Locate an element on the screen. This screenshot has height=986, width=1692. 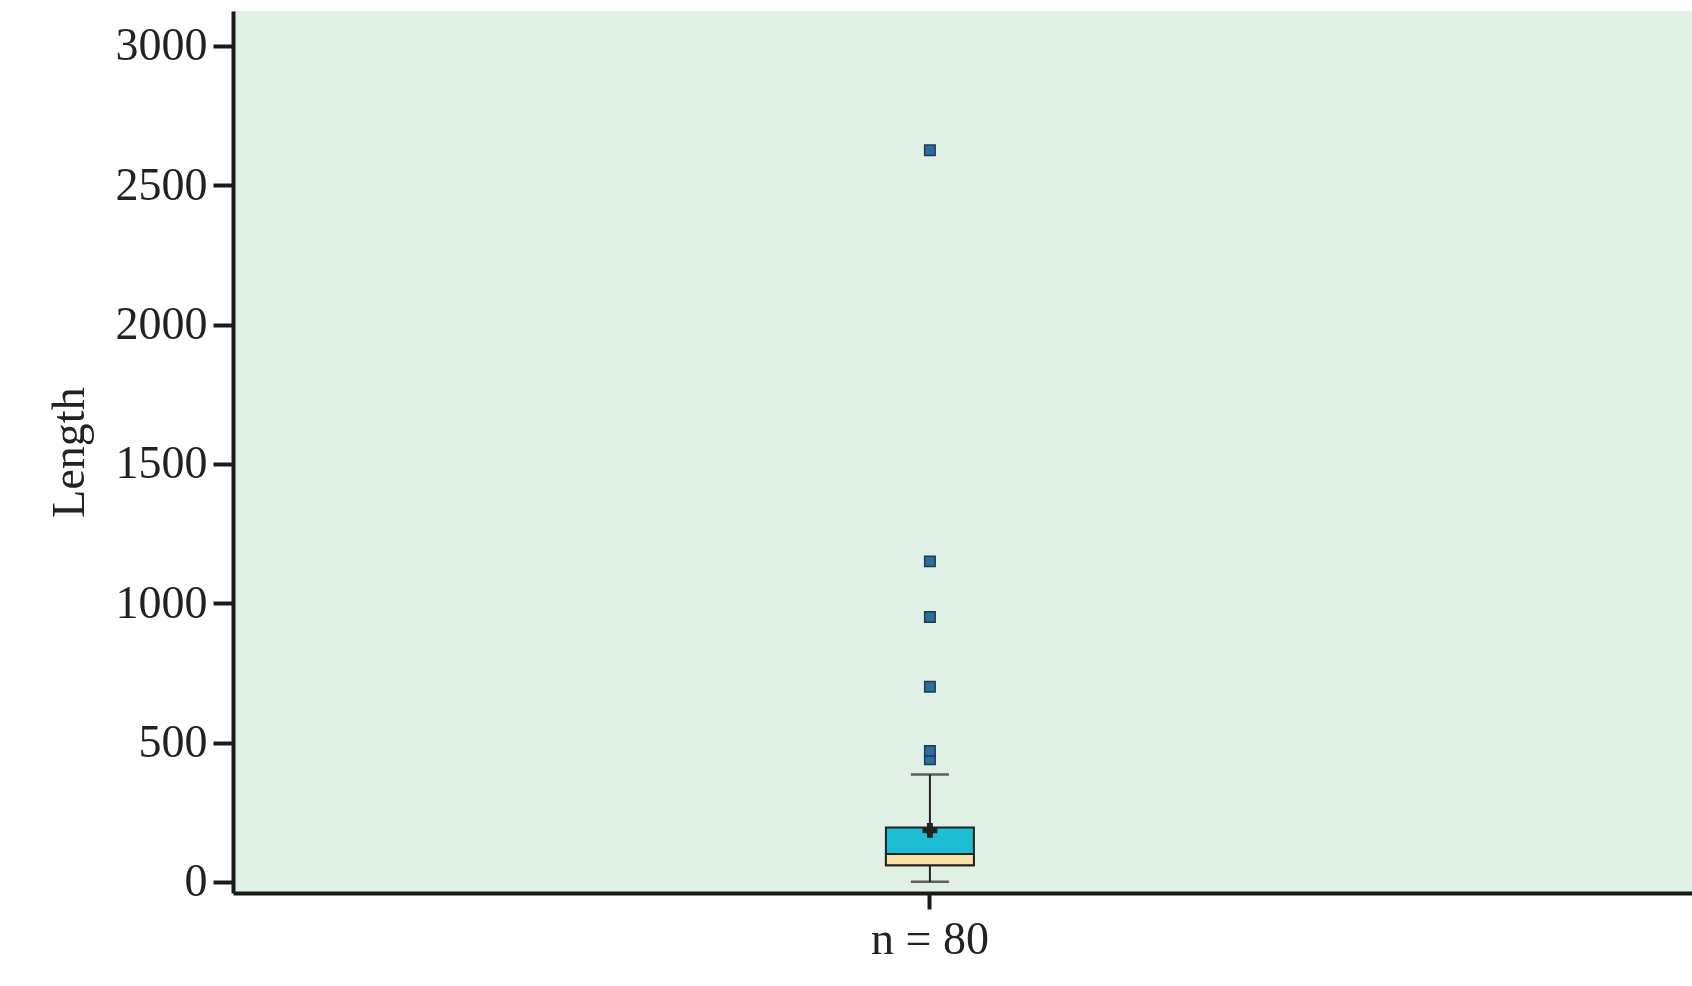
y-tick-label: 2000 is located at coordinates (161, 324).